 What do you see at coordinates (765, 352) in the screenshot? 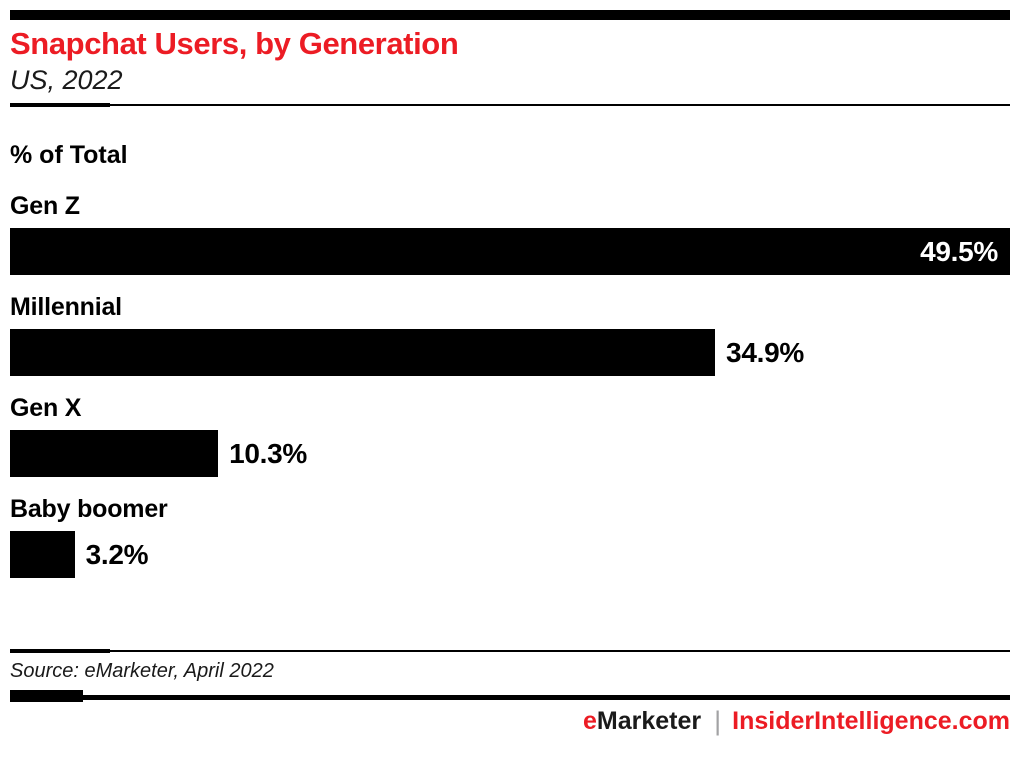
I see `value-label: 34.9%` at bounding box center [765, 352].